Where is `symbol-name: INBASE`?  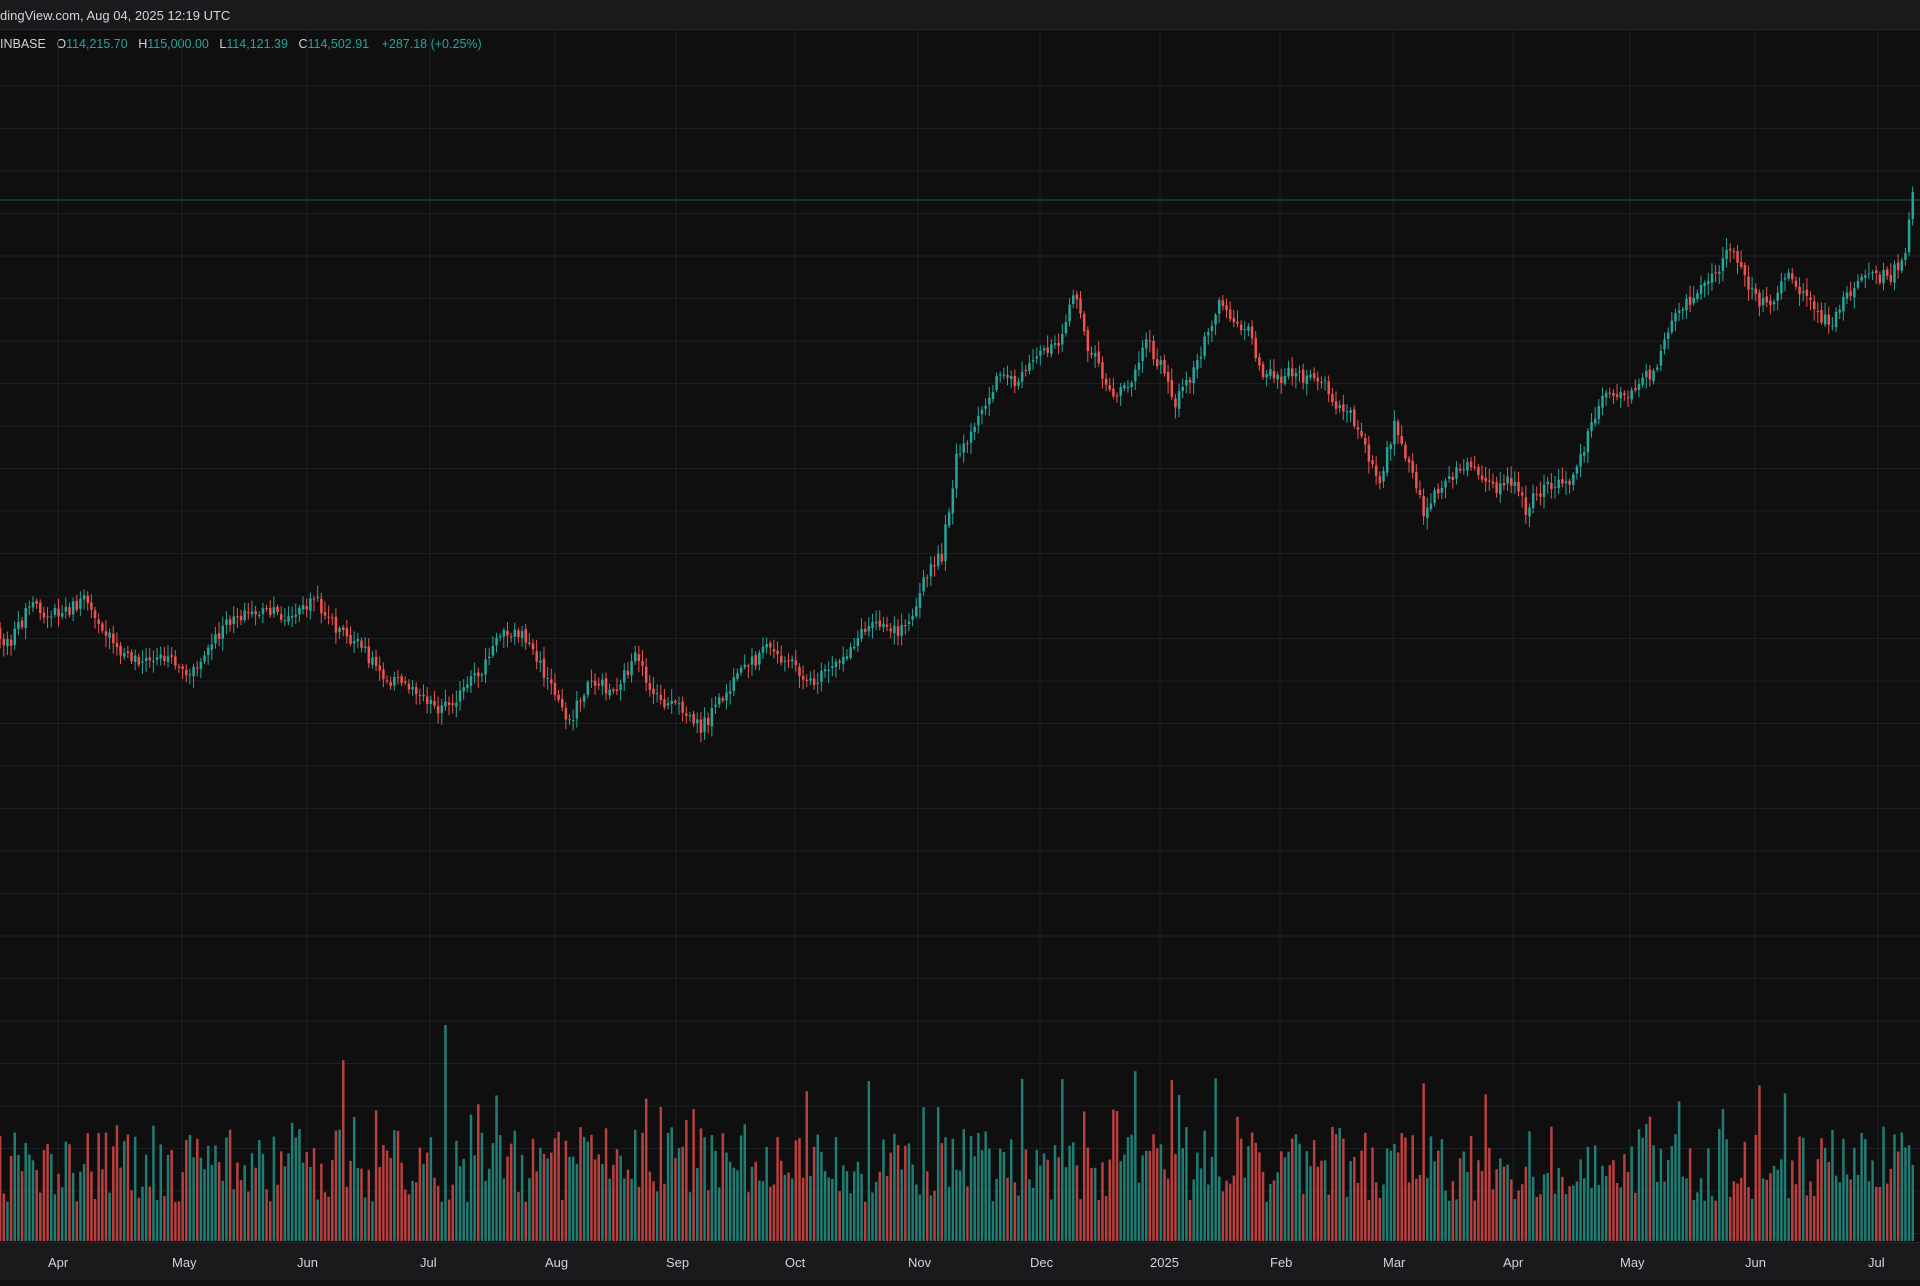
symbol-name: INBASE is located at coordinates (23, 44).